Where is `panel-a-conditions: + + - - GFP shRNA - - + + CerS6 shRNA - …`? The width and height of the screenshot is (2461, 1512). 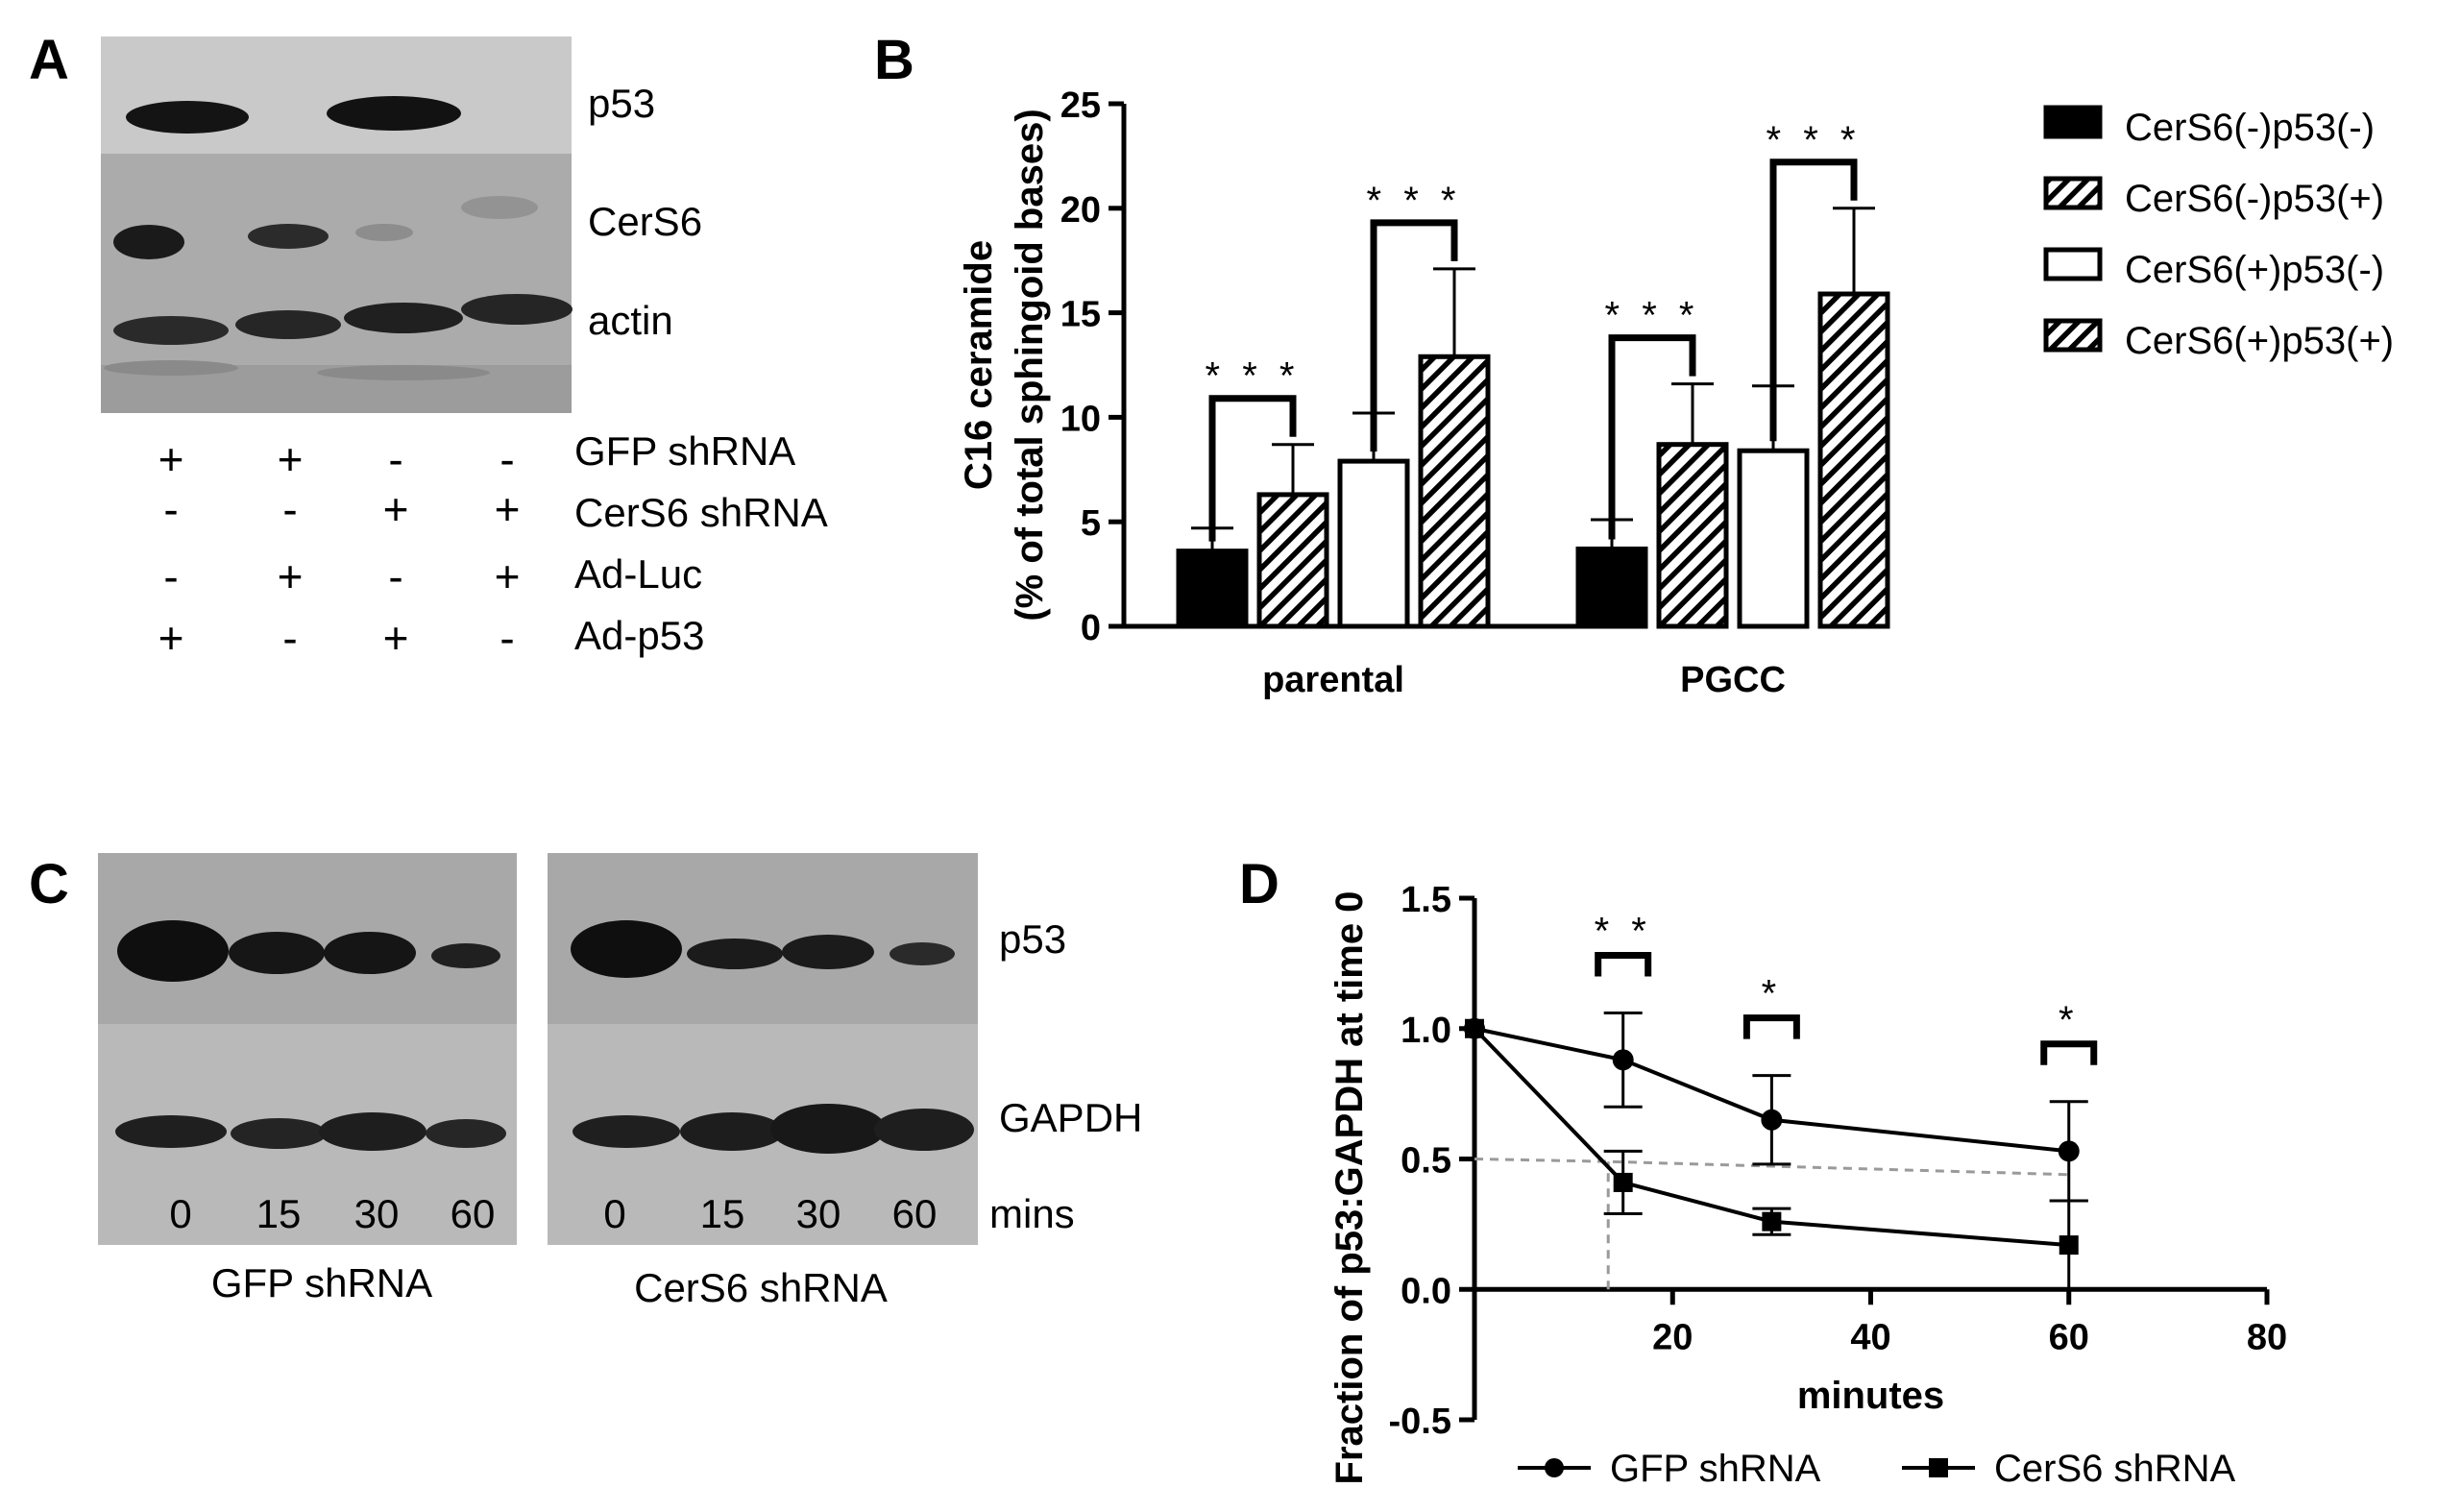 panel-a-conditions: + + - - GFP shRNA - - + + CerS6 shRNA - … is located at coordinates (493, 545).